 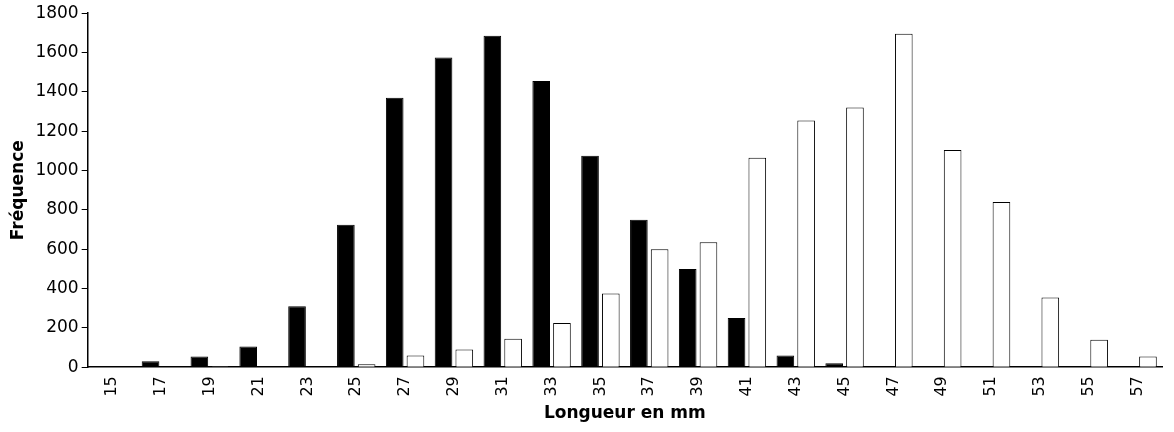 What do you see at coordinates (941, 386) in the screenshot?
I see `x-tick-label: 49` at bounding box center [941, 386].